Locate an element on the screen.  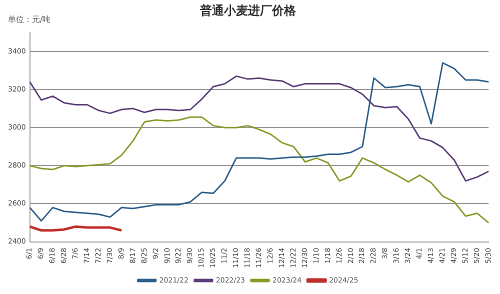
text: 单位：元/吨 is located at coordinates (29, 19).